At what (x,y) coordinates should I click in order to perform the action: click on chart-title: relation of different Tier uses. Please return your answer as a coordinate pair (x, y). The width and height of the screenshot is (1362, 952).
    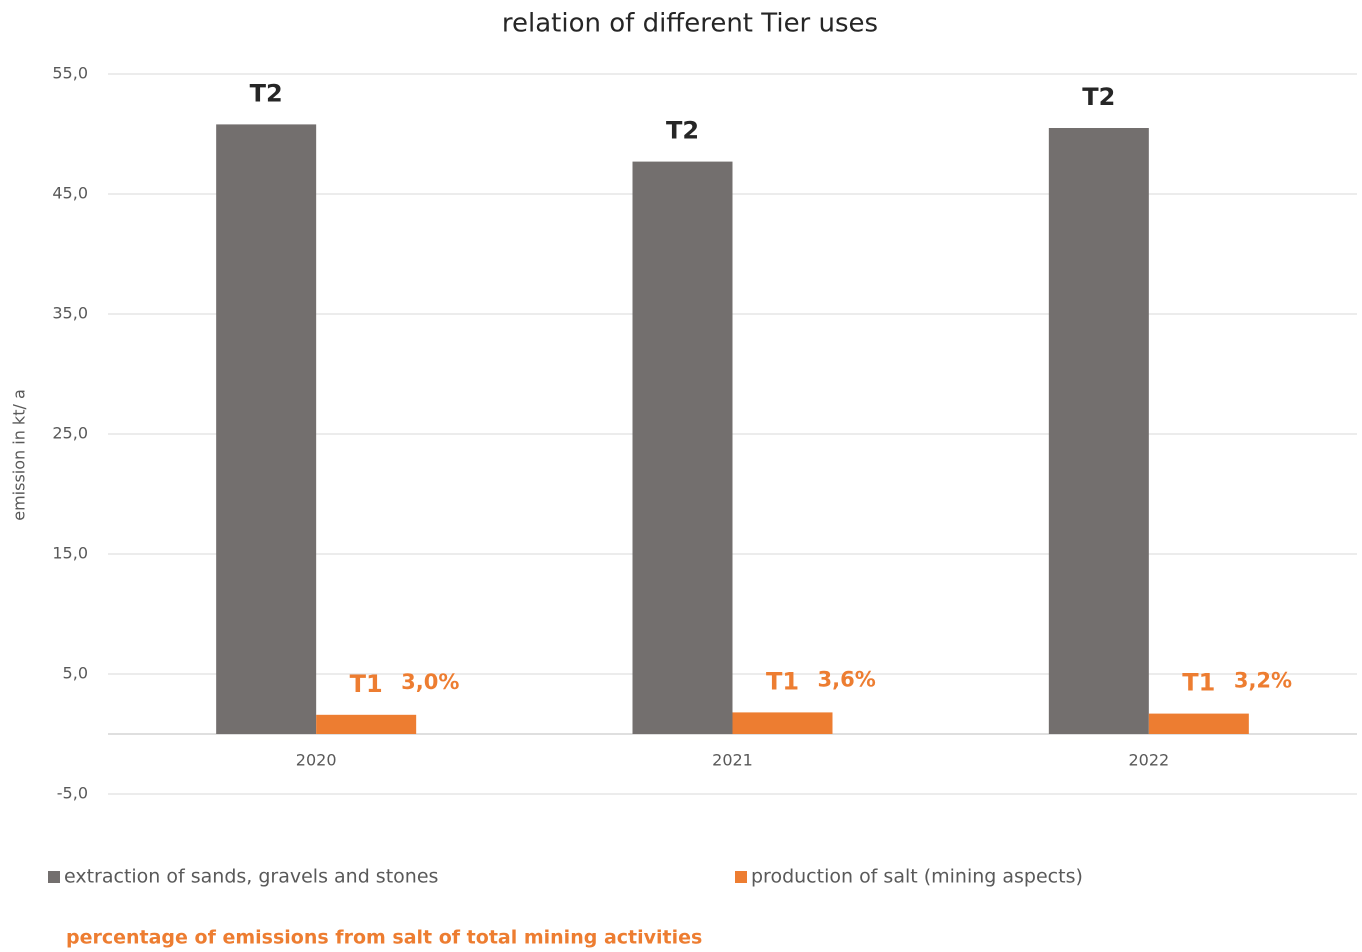
    Looking at the image, I should click on (690, 24).